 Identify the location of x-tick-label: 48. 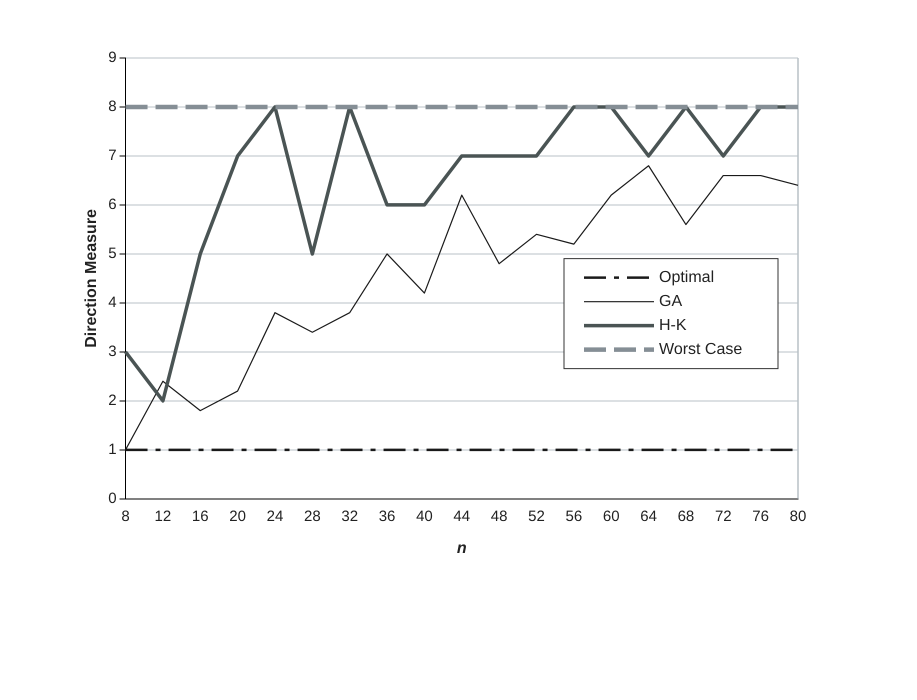
(499, 516).